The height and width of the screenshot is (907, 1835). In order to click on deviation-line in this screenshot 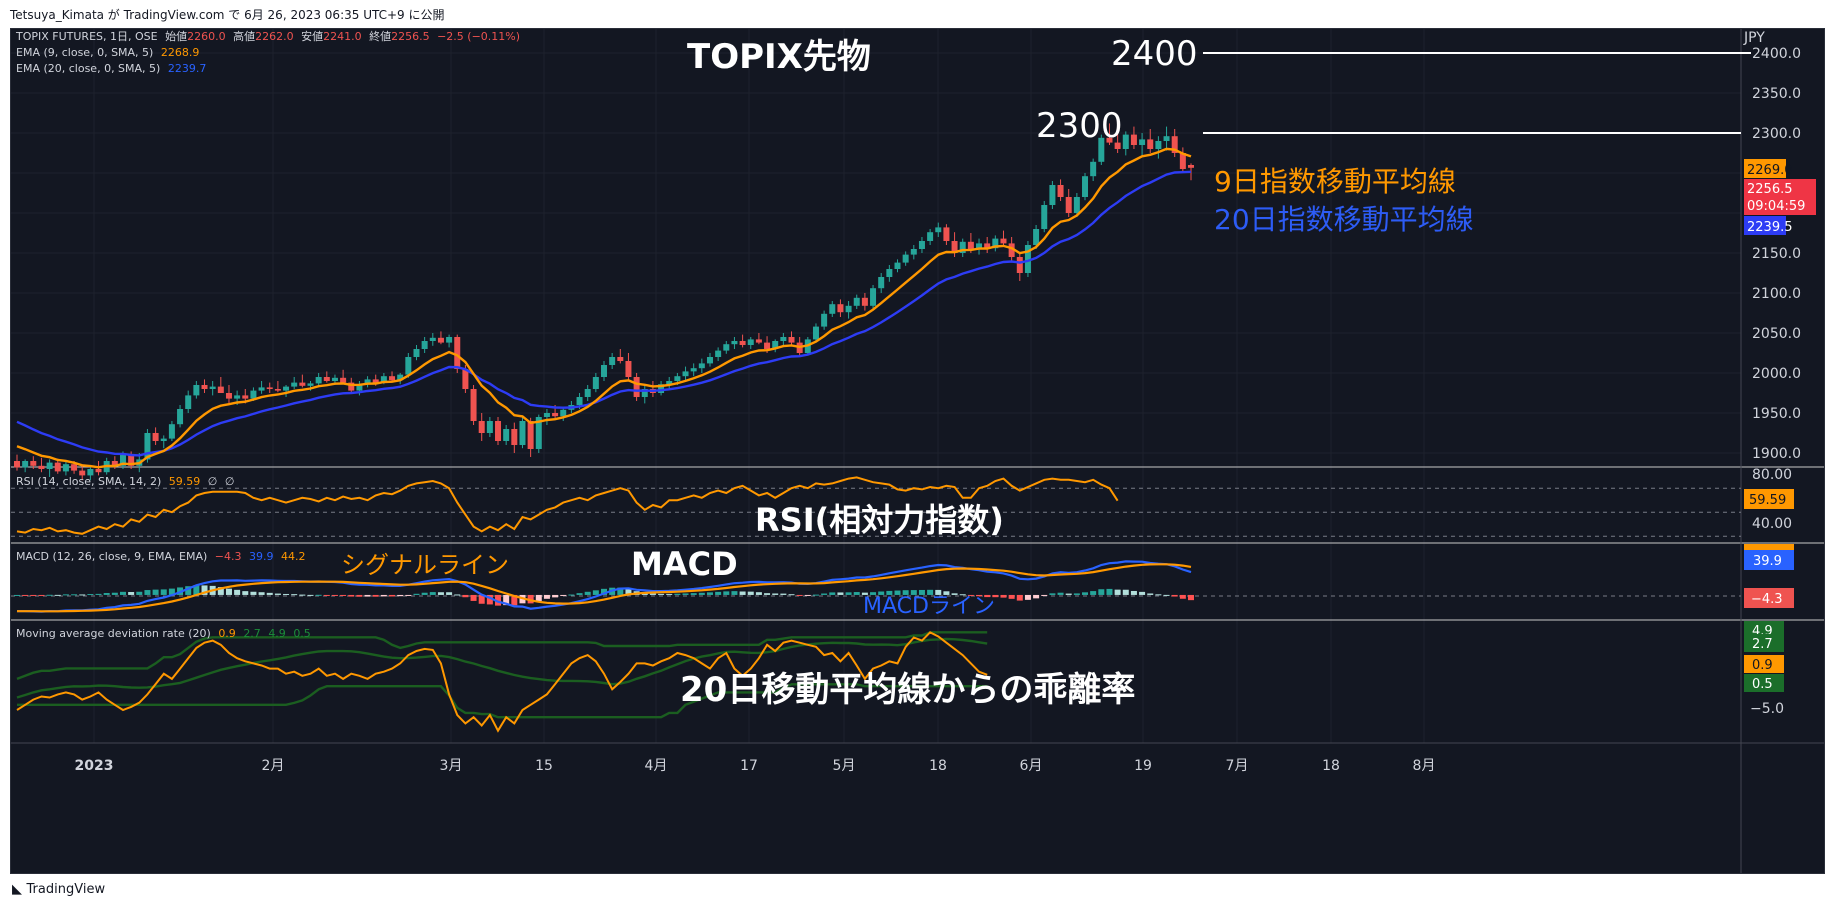, I will do `click(502, 682)`.